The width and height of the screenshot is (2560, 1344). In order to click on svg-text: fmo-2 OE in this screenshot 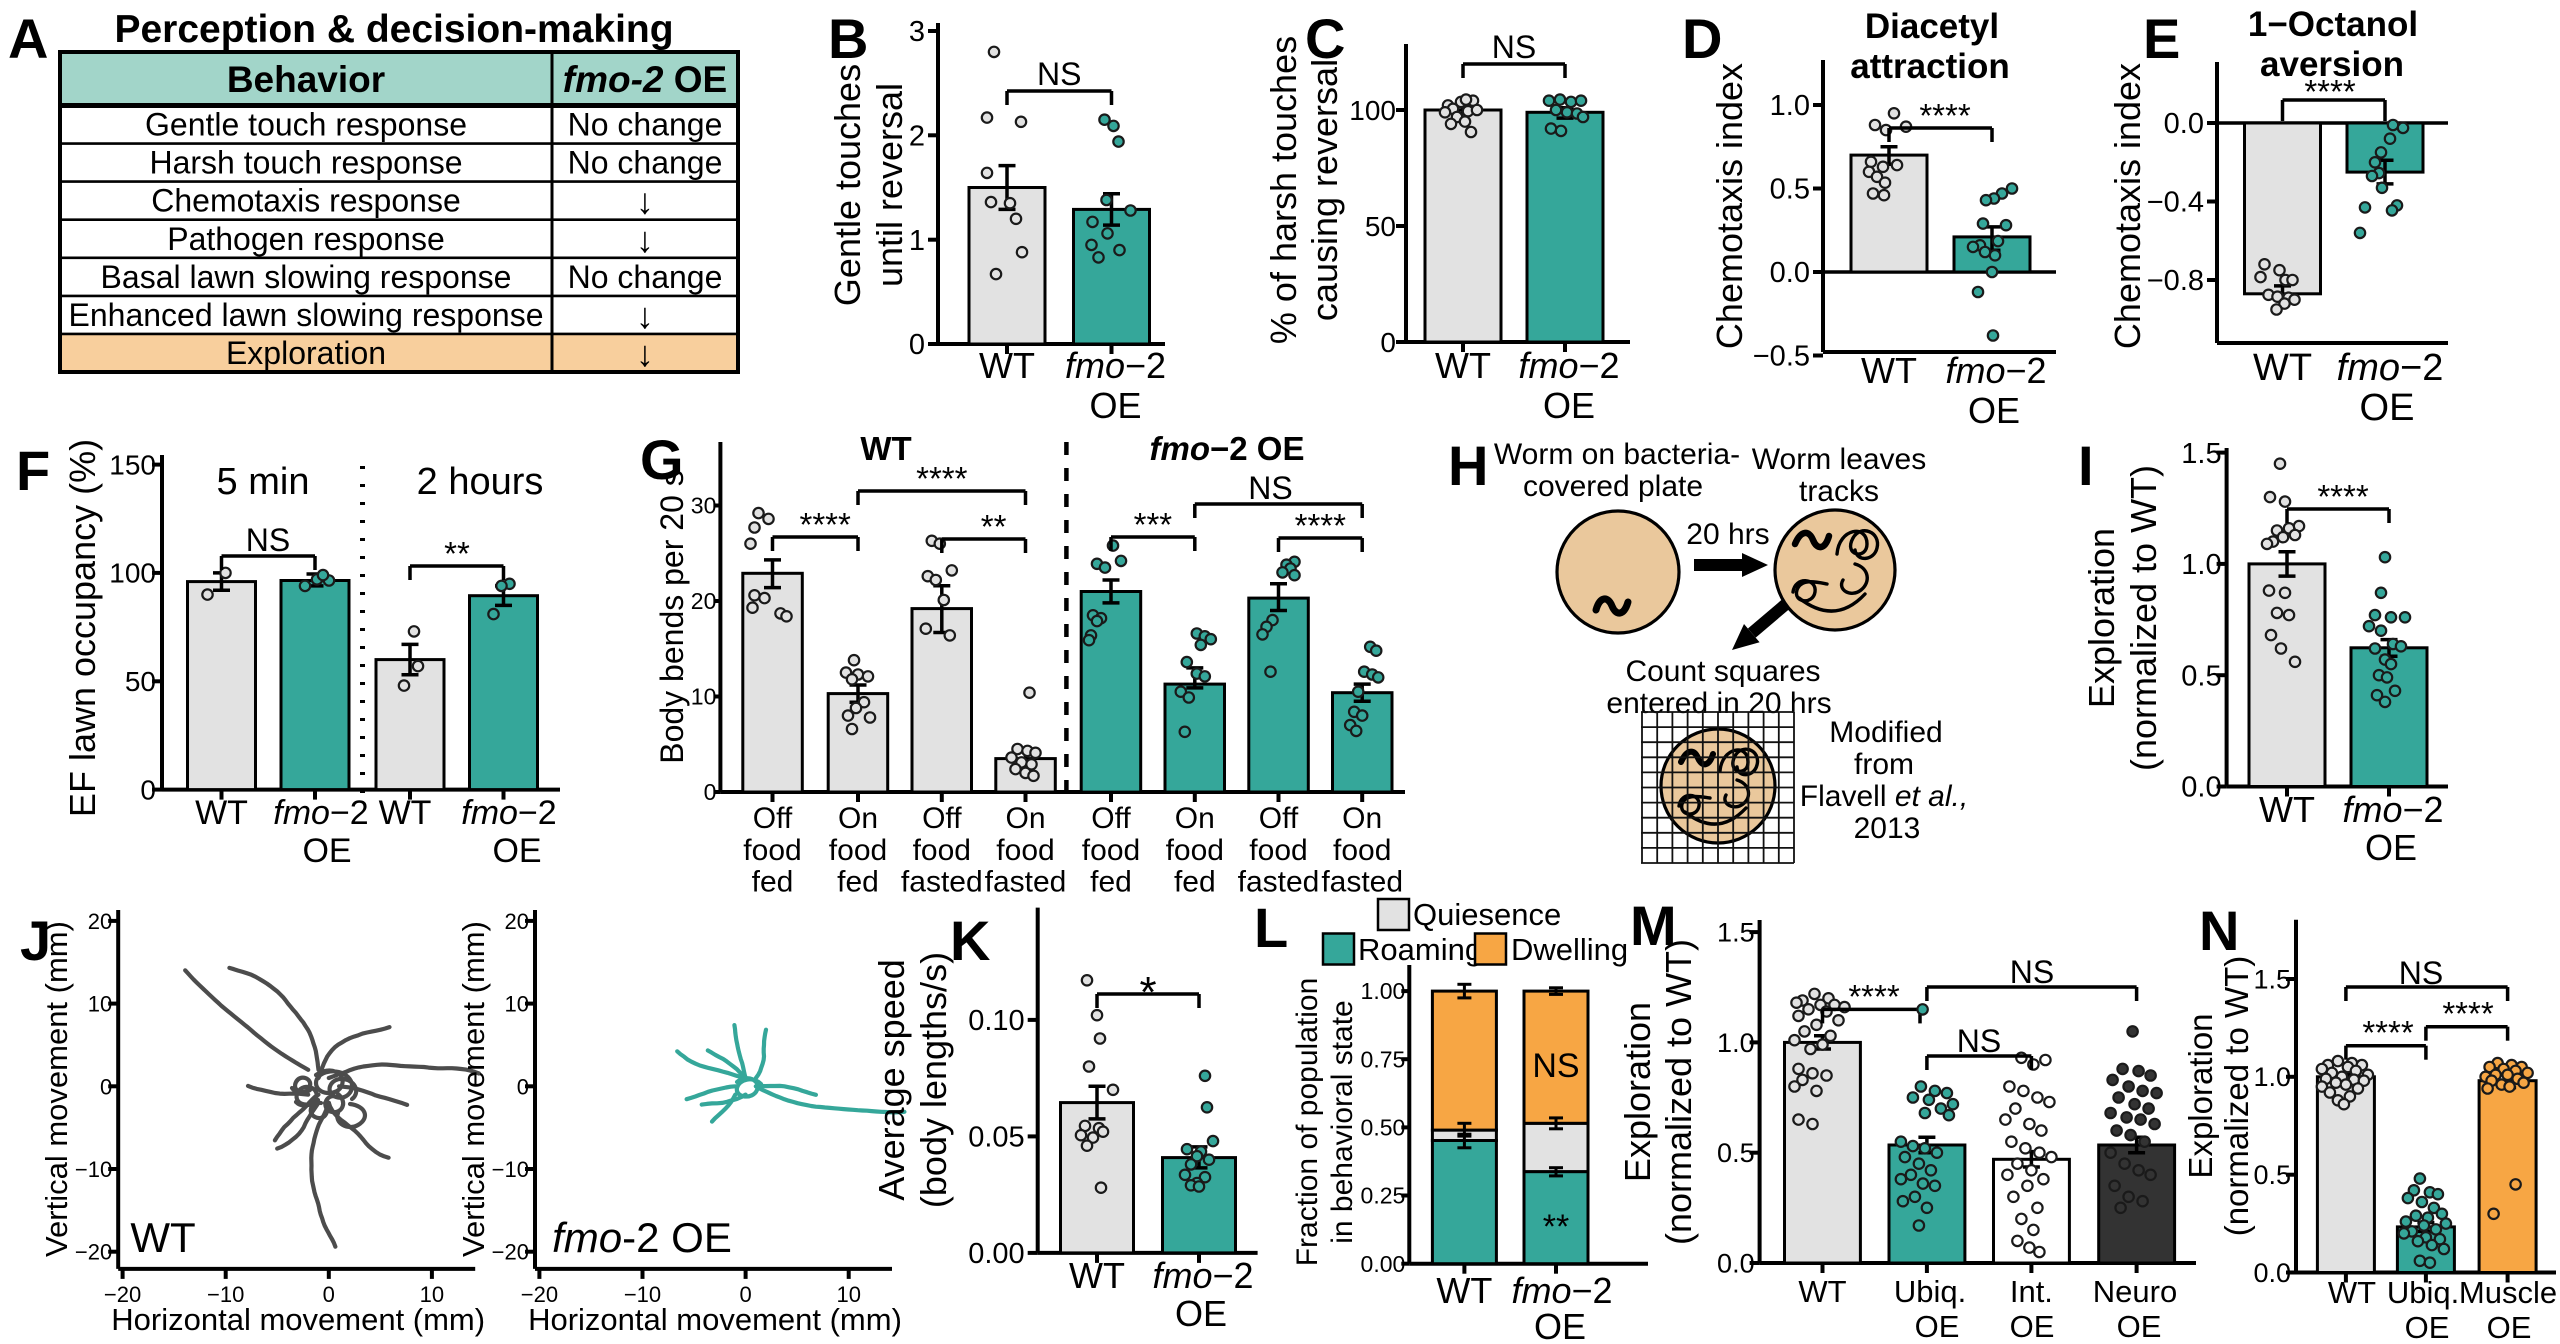, I will do `click(645, 79)`.